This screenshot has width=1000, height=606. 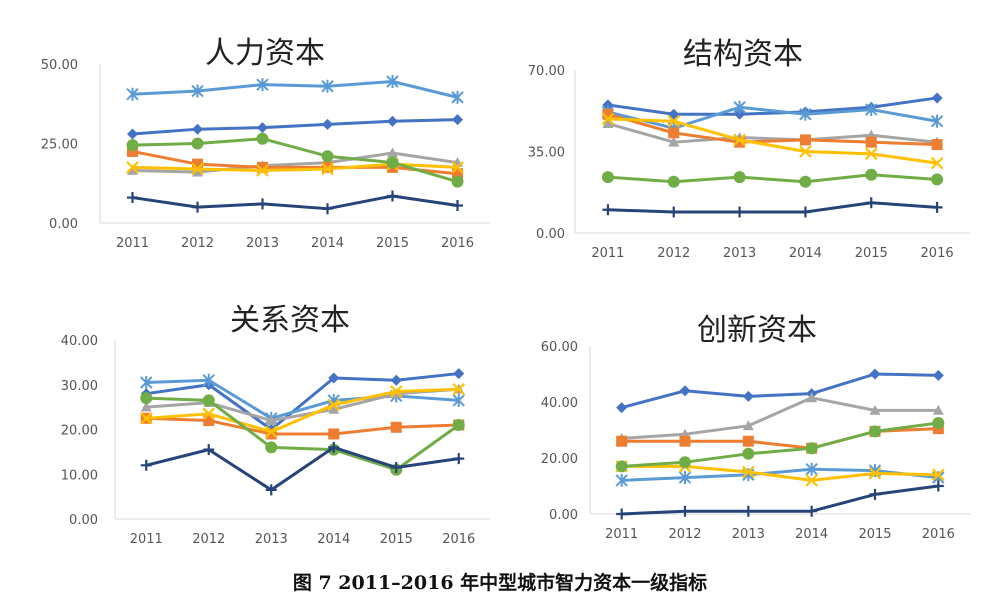 I want to click on chart-title: 人力资本, so click(x=265, y=53).